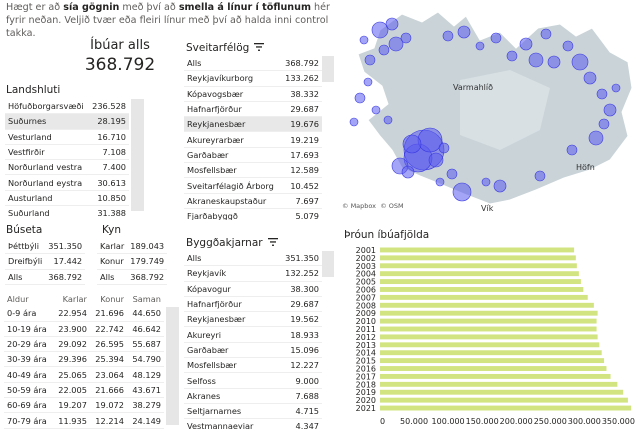 Image resolution: width=640 pixels, height=433 pixels. What do you see at coordinates (253, 274) in the screenshot?
I see `table-row: Reykjavík 132.252` at bounding box center [253, 274].